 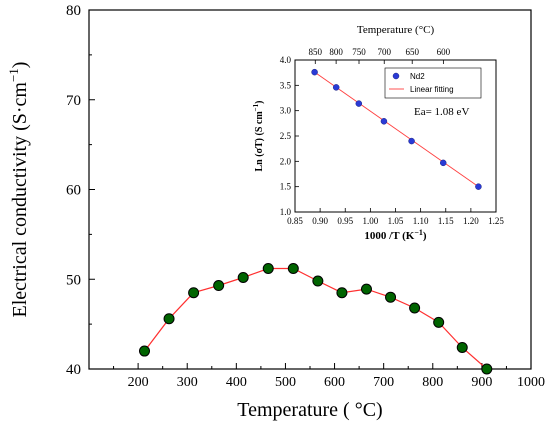 I want to click on inset-x-tick-label: 1.00, so click(x=371, y=221).